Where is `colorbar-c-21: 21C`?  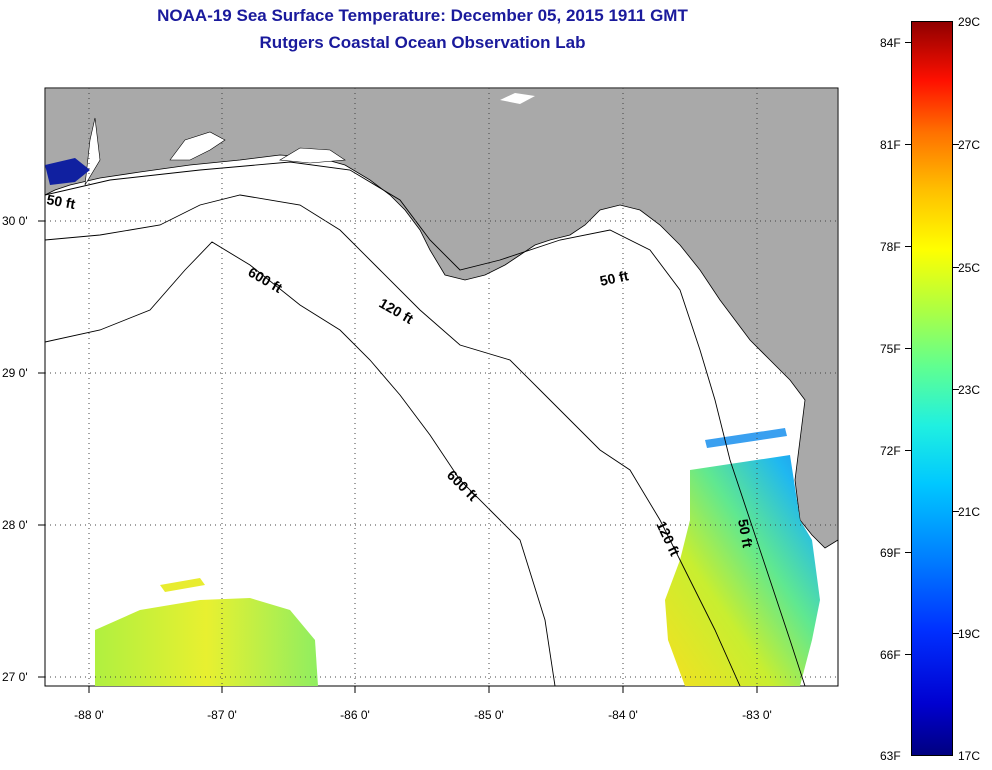 colorbar-c-21: 21C is located at coordinates (969, 512).